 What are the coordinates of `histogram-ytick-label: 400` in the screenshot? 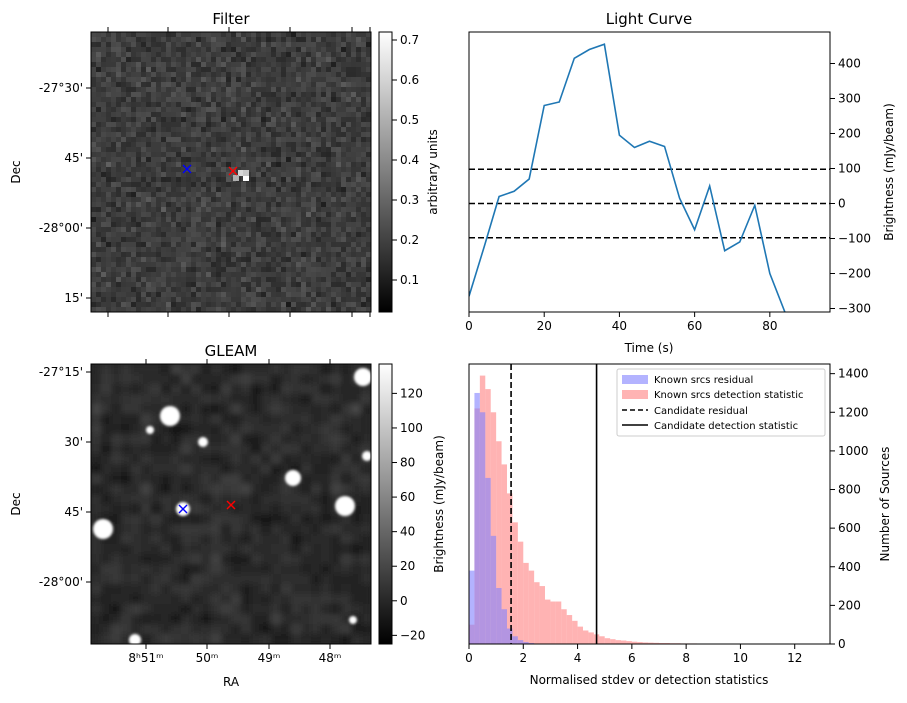 It's located at (849, 567).